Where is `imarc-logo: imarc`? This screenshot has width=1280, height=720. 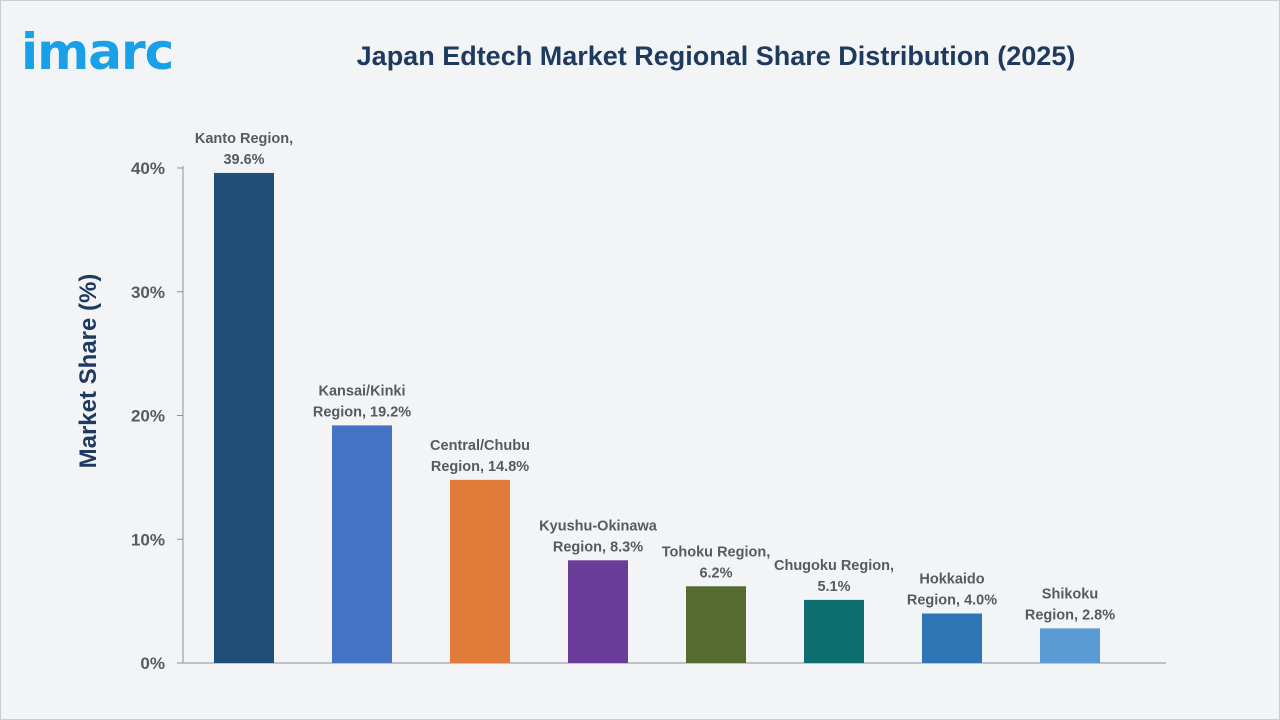
imarc-logo: imarc is located at coordinates (97, 52).